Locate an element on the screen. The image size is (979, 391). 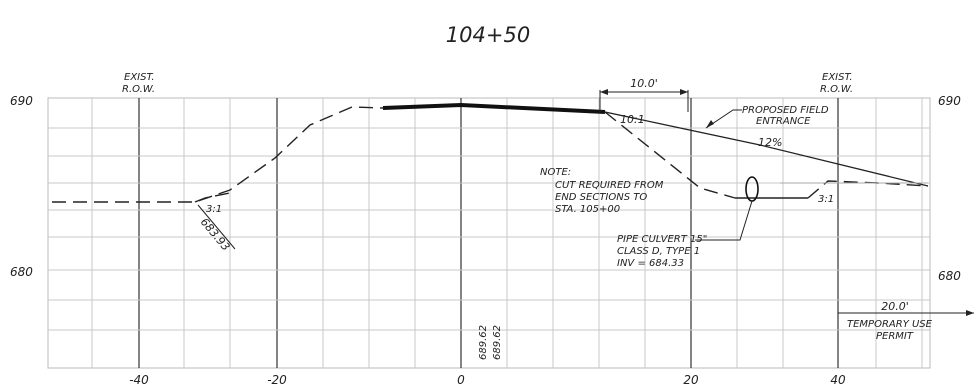
cut-slope-right is located at coordinates (670, 155).